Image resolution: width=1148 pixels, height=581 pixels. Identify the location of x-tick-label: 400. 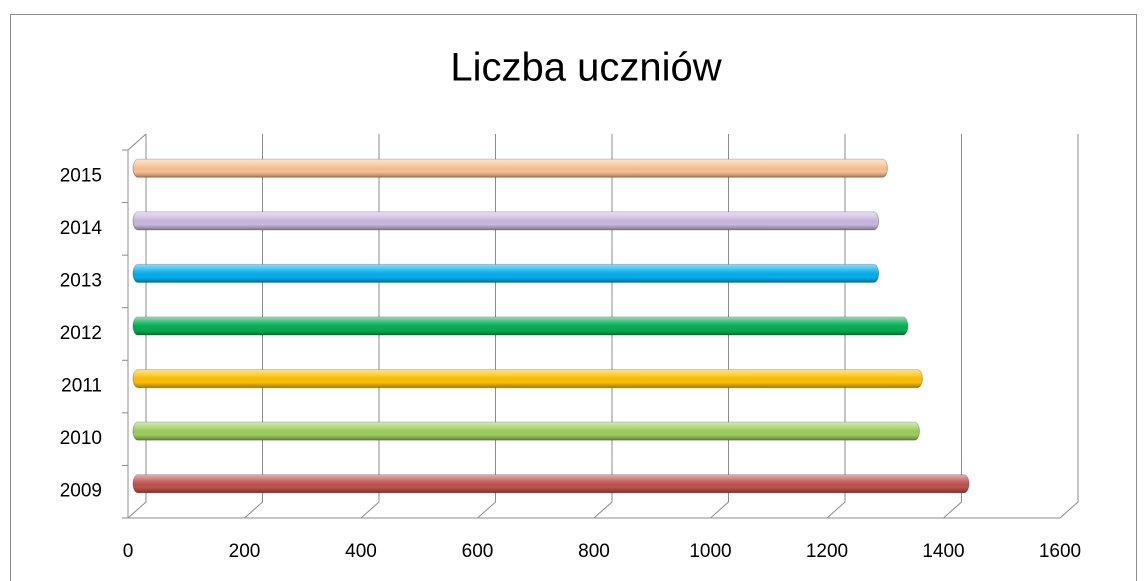
(361, 551).